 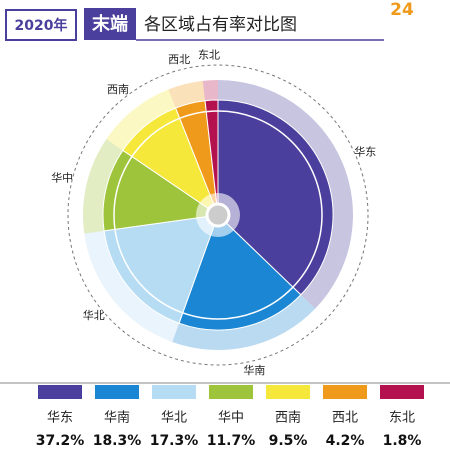 What do you see at coordinates (118, 89) in the screenshot?
I see `slice-label: 西南` at bounding box center [118, 89].